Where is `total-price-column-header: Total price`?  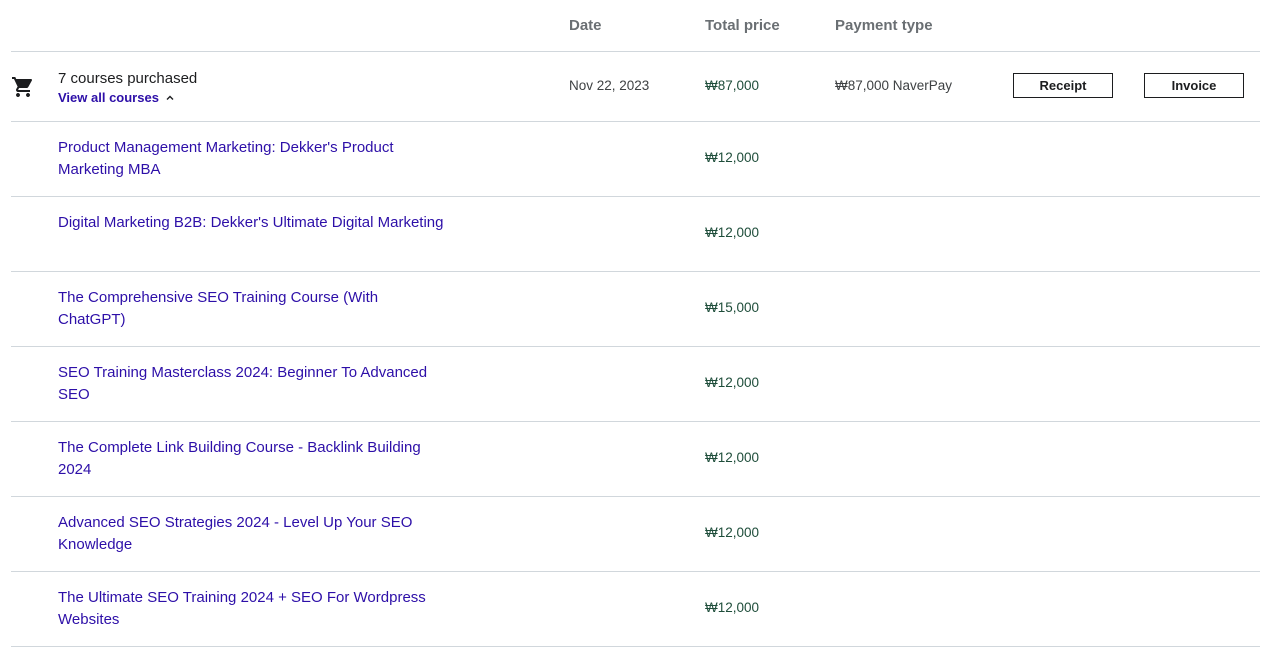 total-price-column-header: Total price is located at coordinates (742, 25).